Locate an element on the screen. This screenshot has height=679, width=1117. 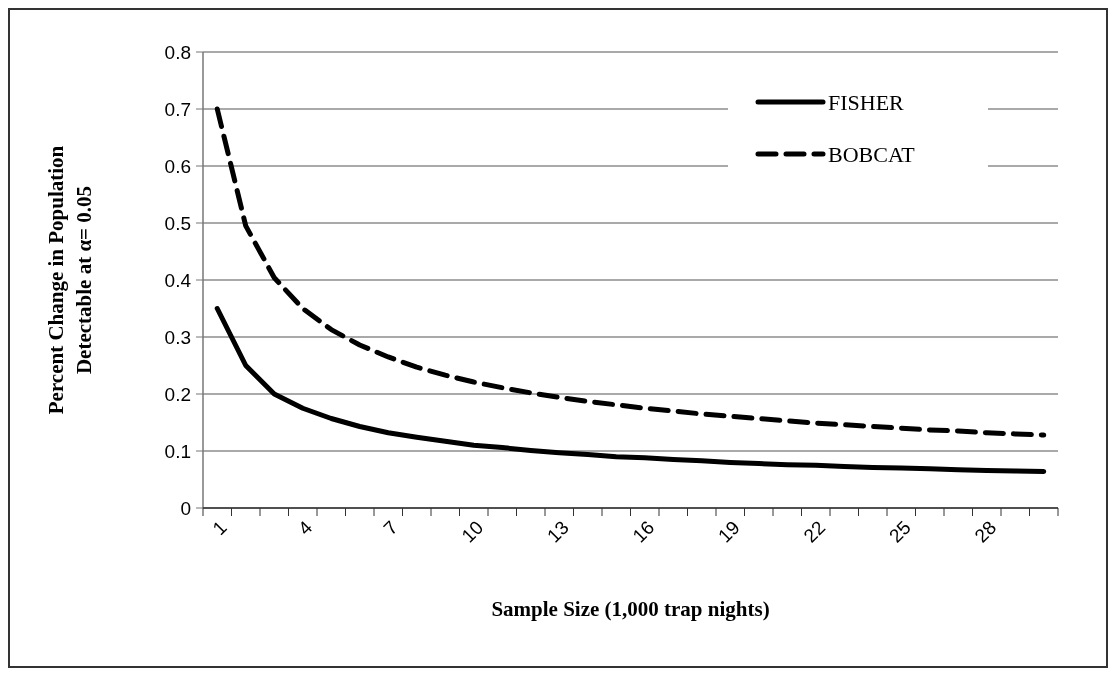
x-tick-label: 10 is located at coordinates (472, 531).